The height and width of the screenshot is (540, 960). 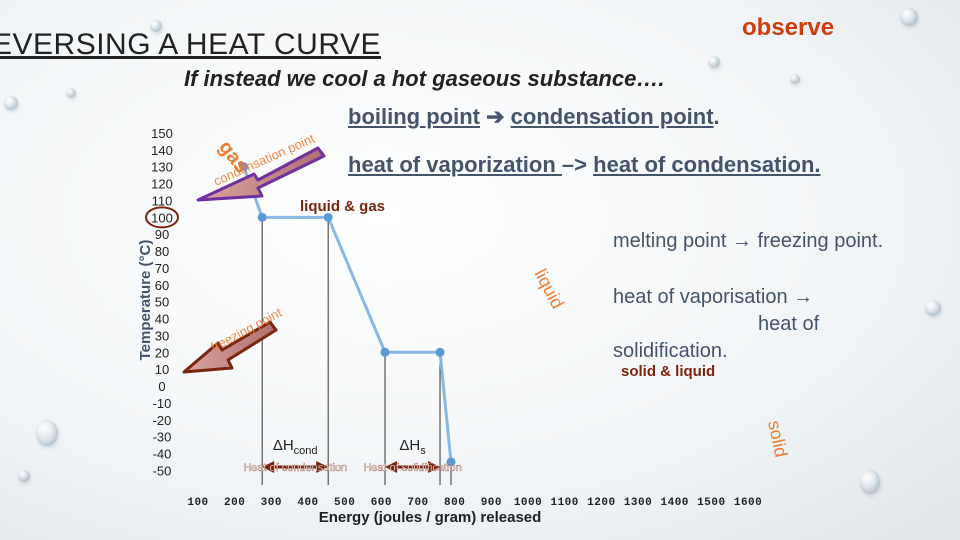 I want to click on x-tick-label: 1600, so click(x=748, y=503).